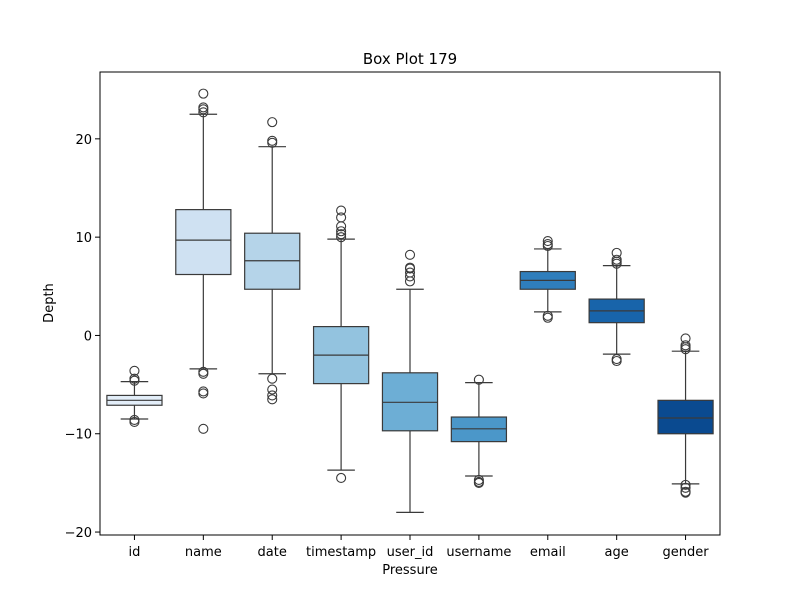  Describe the element at coordinates (479, 431) in the screenshot. I see `box-username` at that location.